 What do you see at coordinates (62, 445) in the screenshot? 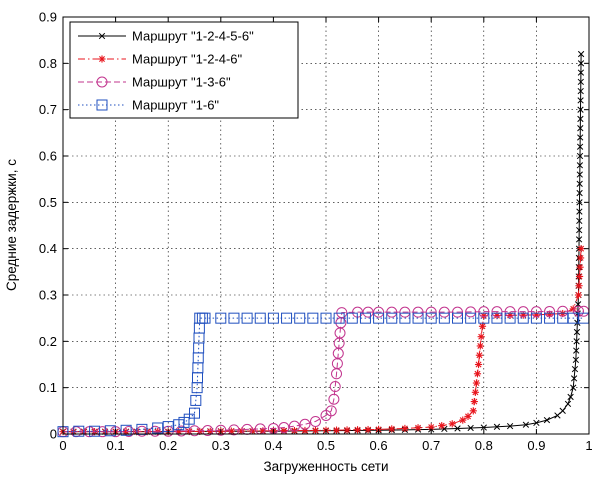
I see `x-tick-label: 0` at bounding box center [62, 445].